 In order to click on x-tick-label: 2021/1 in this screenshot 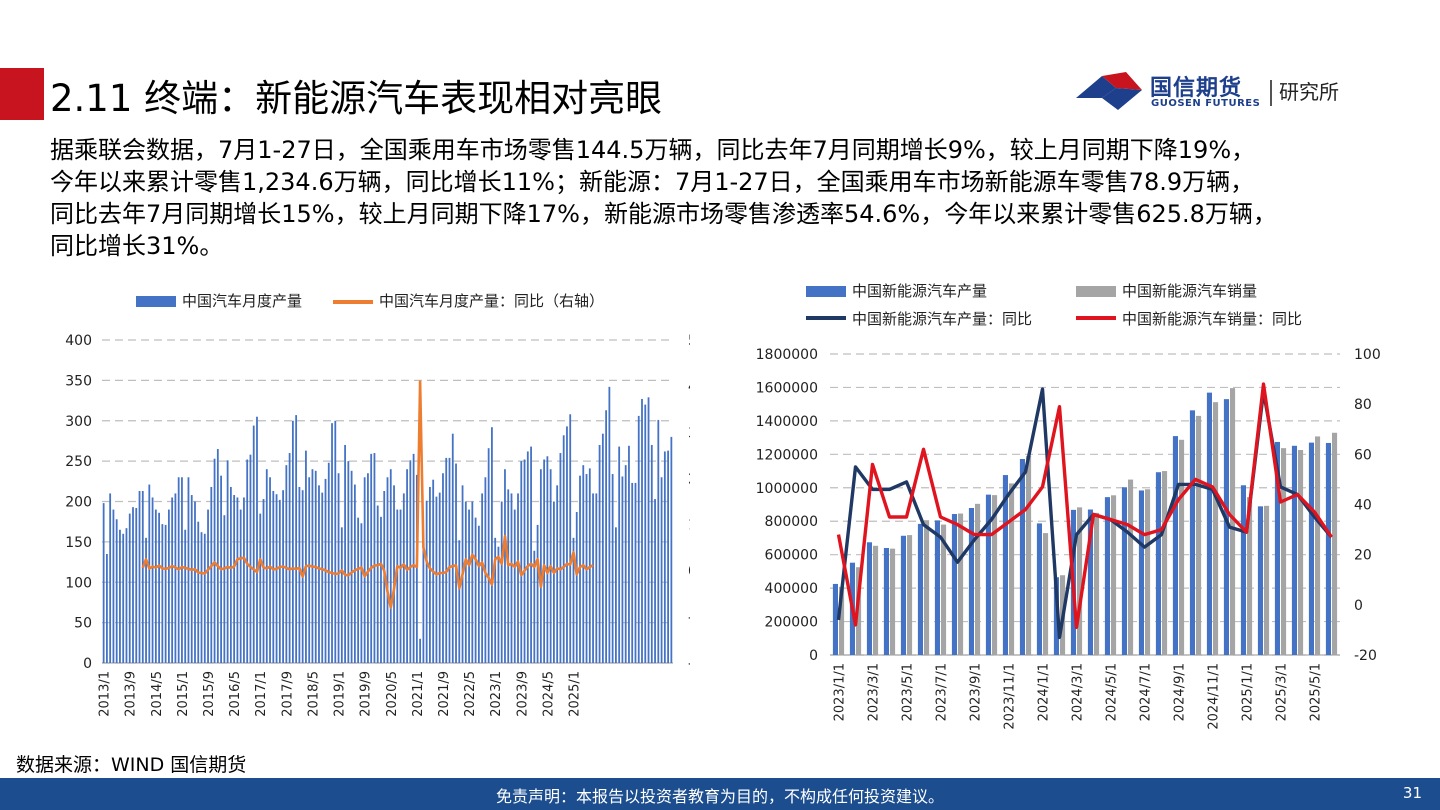, I will do `click(418, 694)`.